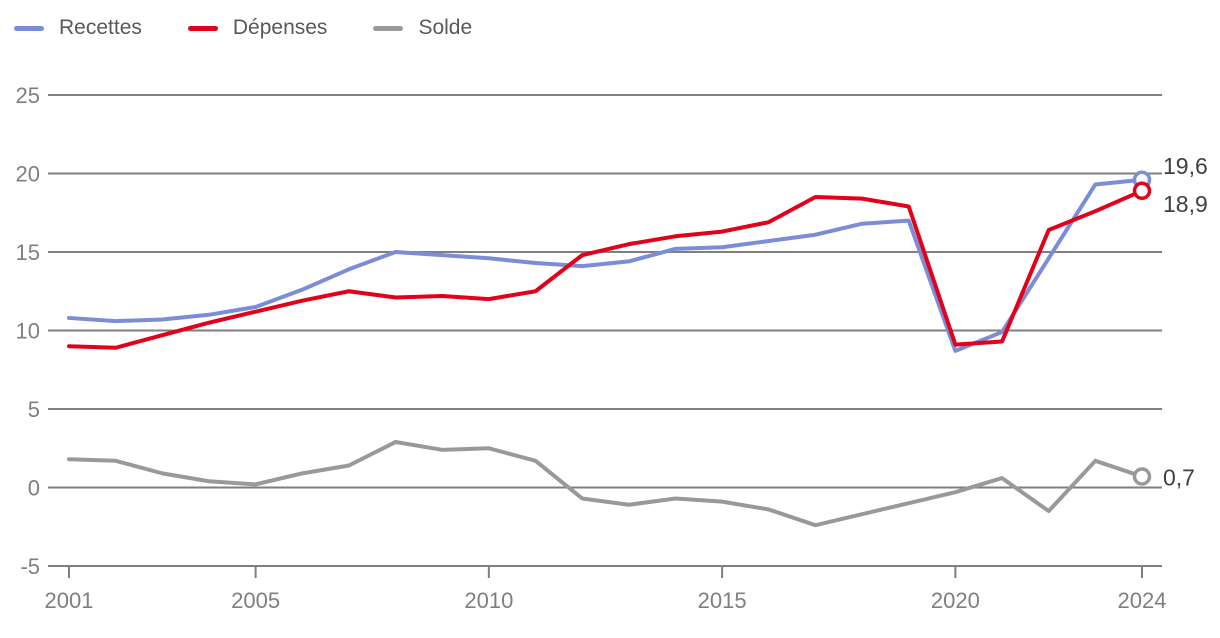 This screenshot has width=1220, height=638. Describe the element at coordinates (100, 27) in the screenshot. I see `legend-label-recettes: Recettes` at that location.